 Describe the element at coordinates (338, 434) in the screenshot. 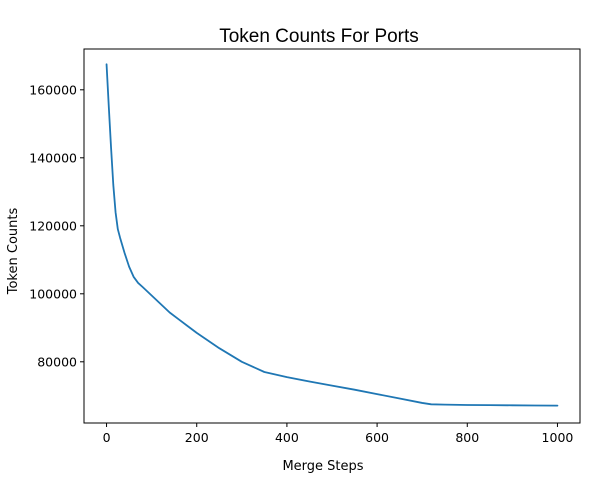

I see `x-axis: 0 200 400 600 800 1000` at that location.